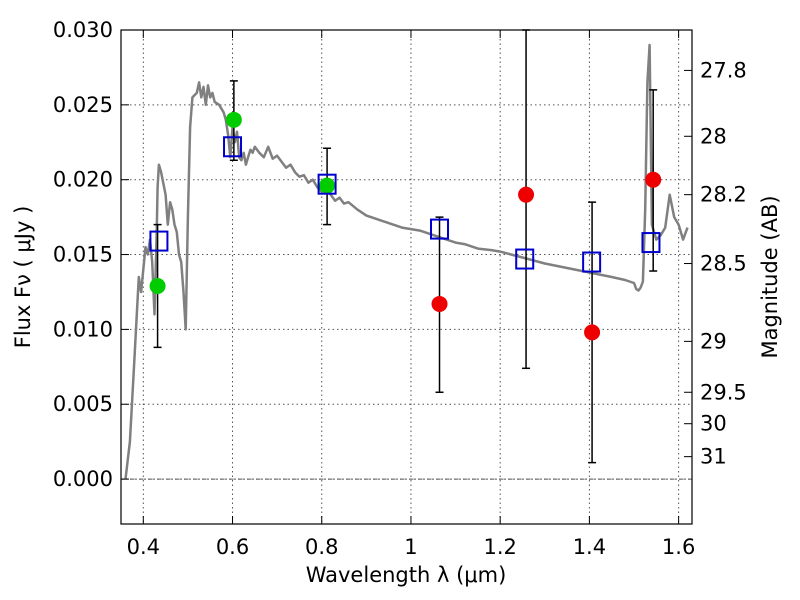 Image resolution: width=800 pixels, height=600 pixels. Describe the element at coordinates (83, 105) in the screenshot. I see `y-tick-label: 0.025` at that location.